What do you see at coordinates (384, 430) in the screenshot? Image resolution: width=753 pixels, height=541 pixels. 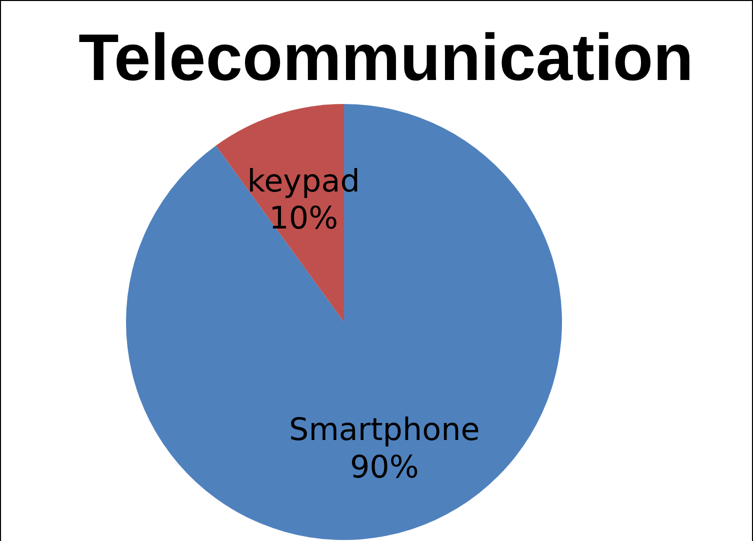 I see `slice-label: Smartphone` at bounding box center [384, 430].